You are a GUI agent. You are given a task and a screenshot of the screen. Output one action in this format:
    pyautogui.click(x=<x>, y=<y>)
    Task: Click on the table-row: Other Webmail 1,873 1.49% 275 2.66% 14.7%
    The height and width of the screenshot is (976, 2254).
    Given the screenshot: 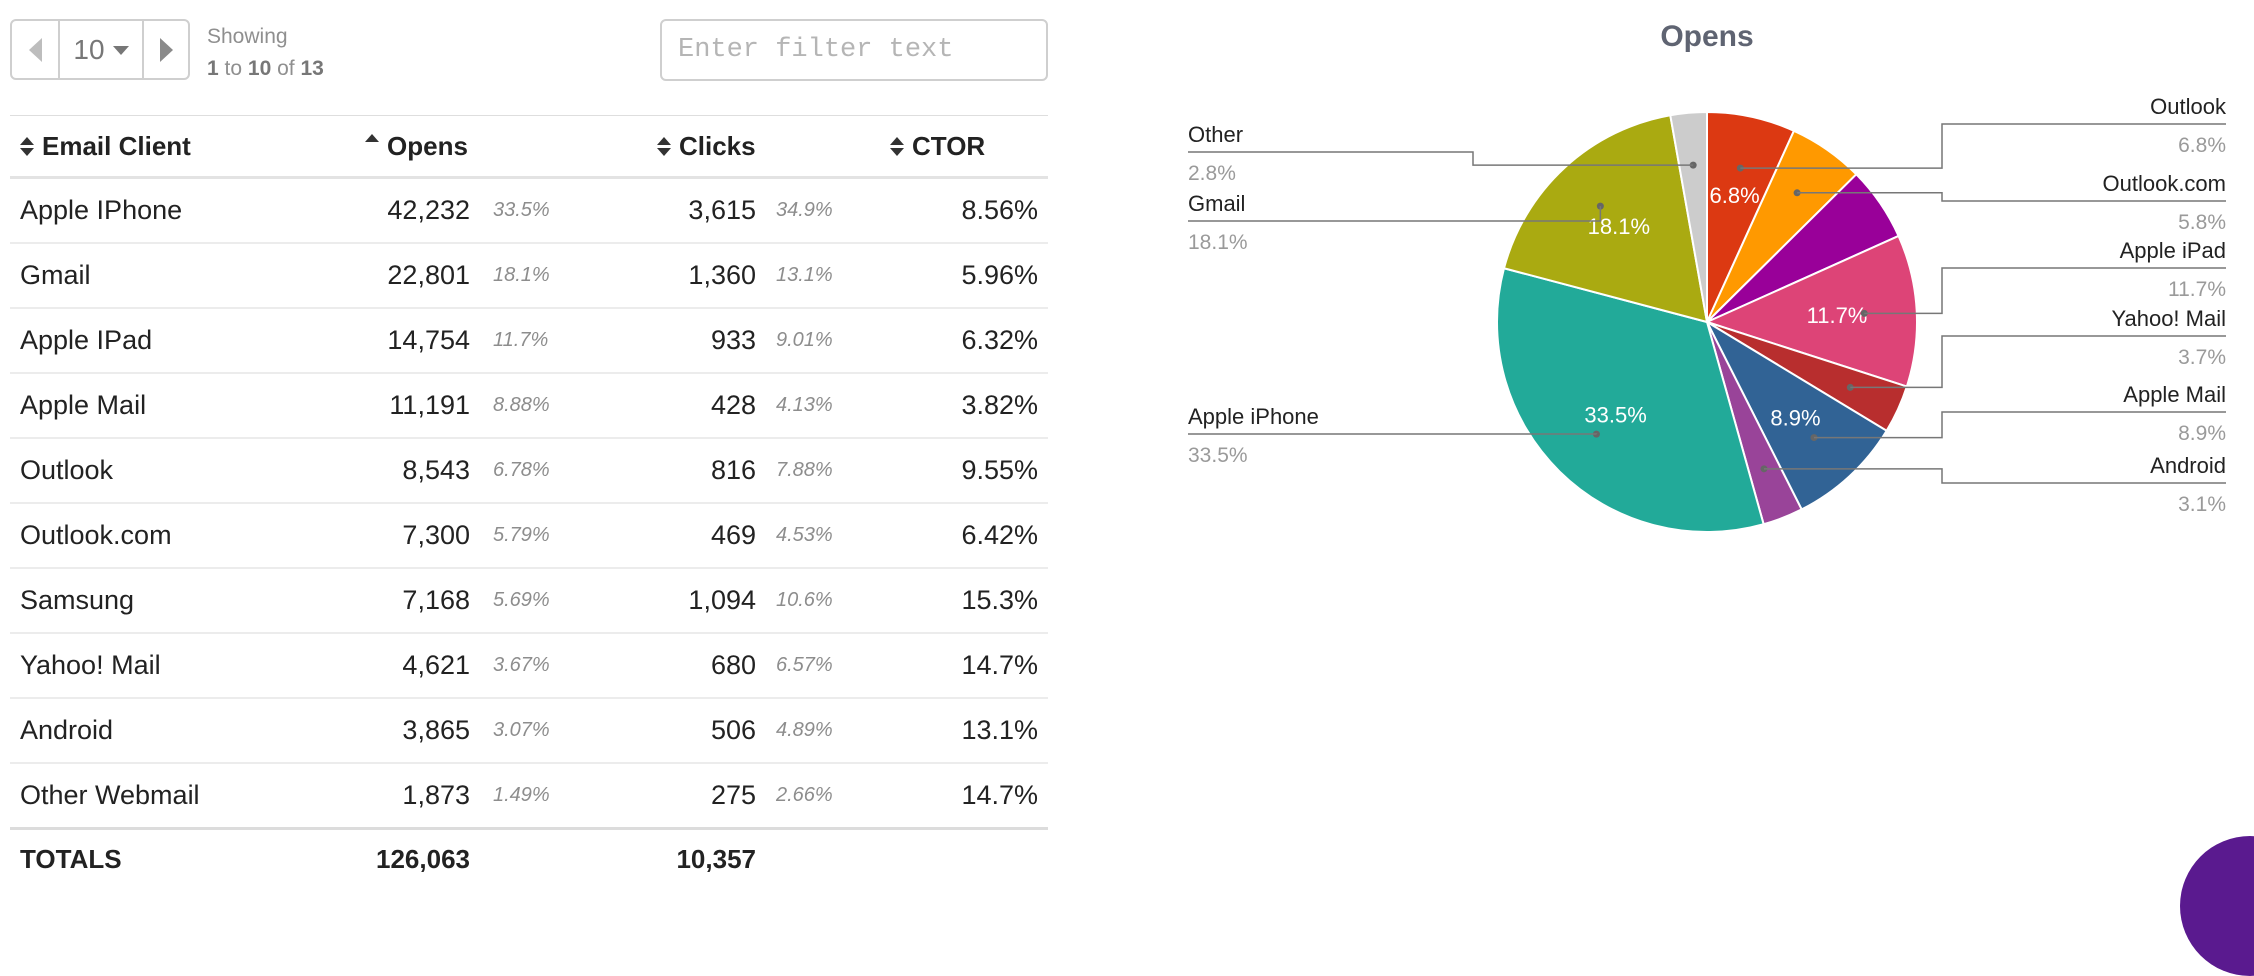 What is the action you would take?
    pyautogui.click(x=529, y=796)
    